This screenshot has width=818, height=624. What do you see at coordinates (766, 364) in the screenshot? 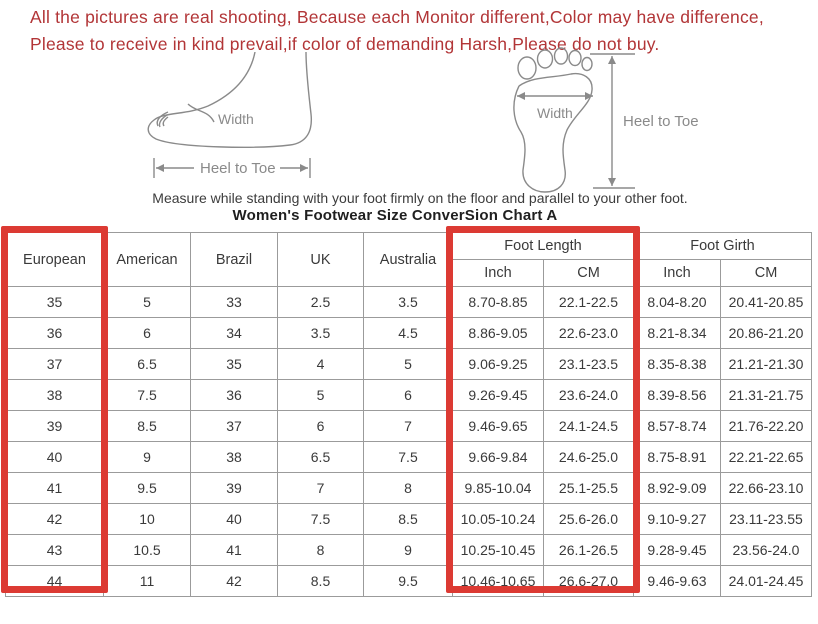
I see `table-cell: 21.21-21.30` at bounding box center [766, 364].